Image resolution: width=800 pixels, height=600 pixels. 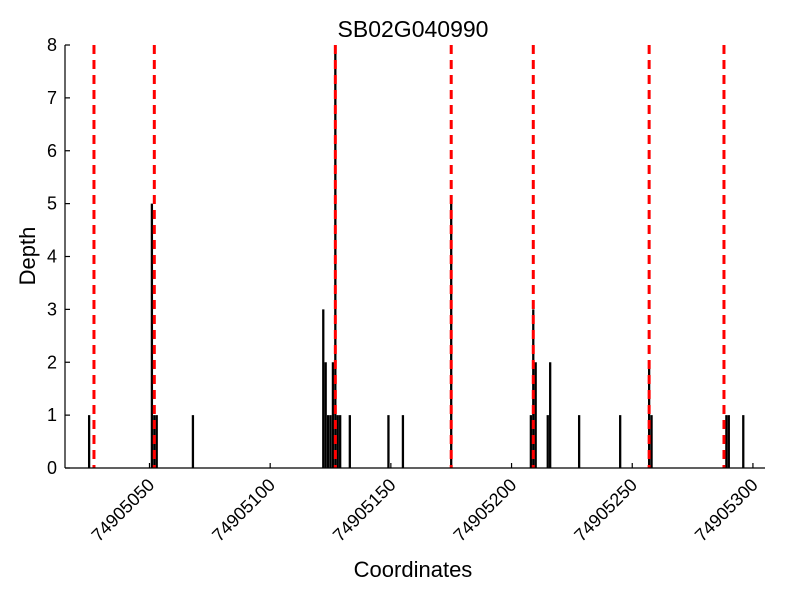 What do you see at coordinates (123, 510) in the screenshot?
I see `x-tick-label: 74905050` at bounding box center [123, 510].